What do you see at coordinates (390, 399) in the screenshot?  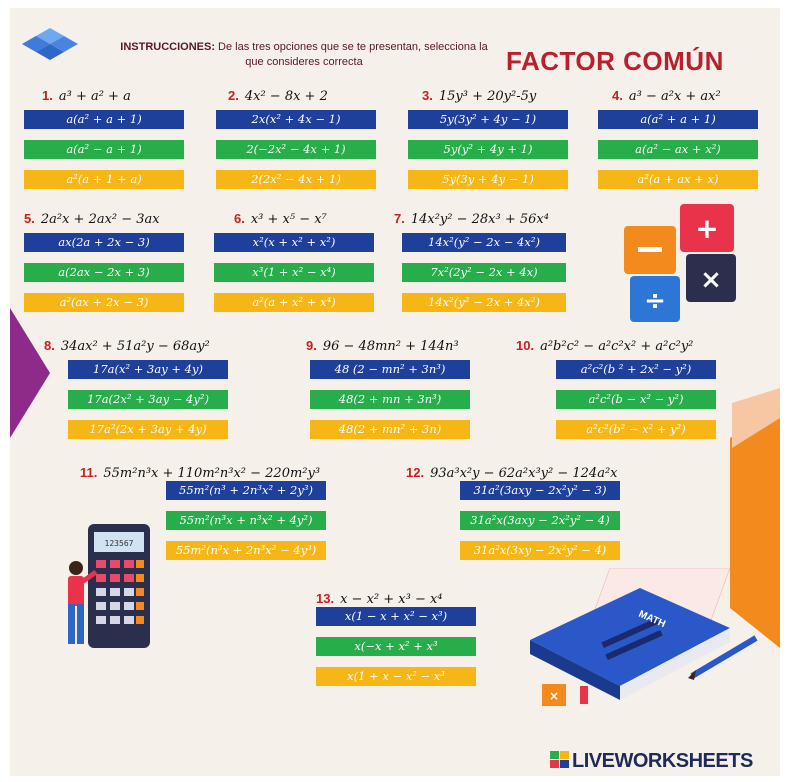 I see `answer-option-b: 48(2 + mn + 3n³)` at bounding box center [390, 399].